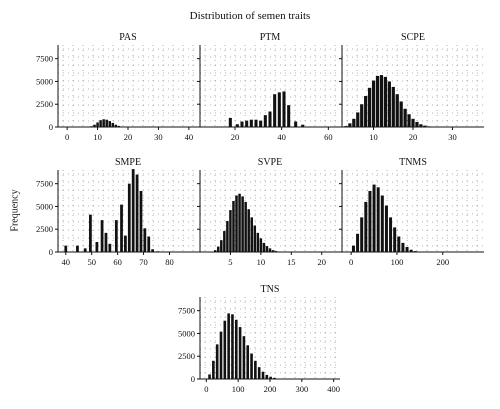 The image size is (500, 409). I want to click on x-tick-label: 100, so click(397, 262).